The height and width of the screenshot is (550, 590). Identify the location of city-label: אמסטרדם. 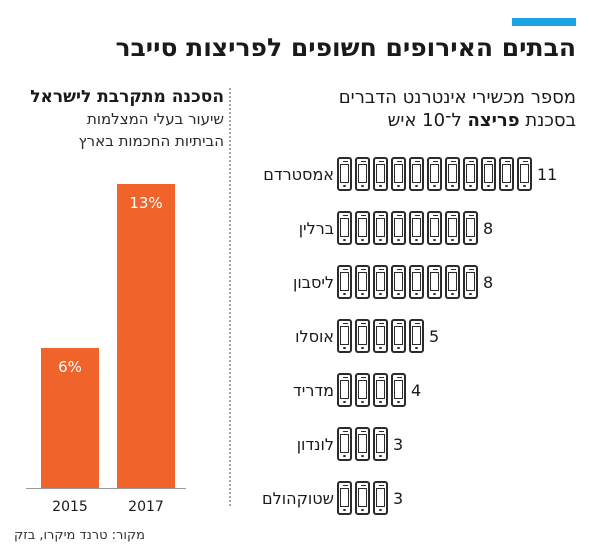
(298, 174).